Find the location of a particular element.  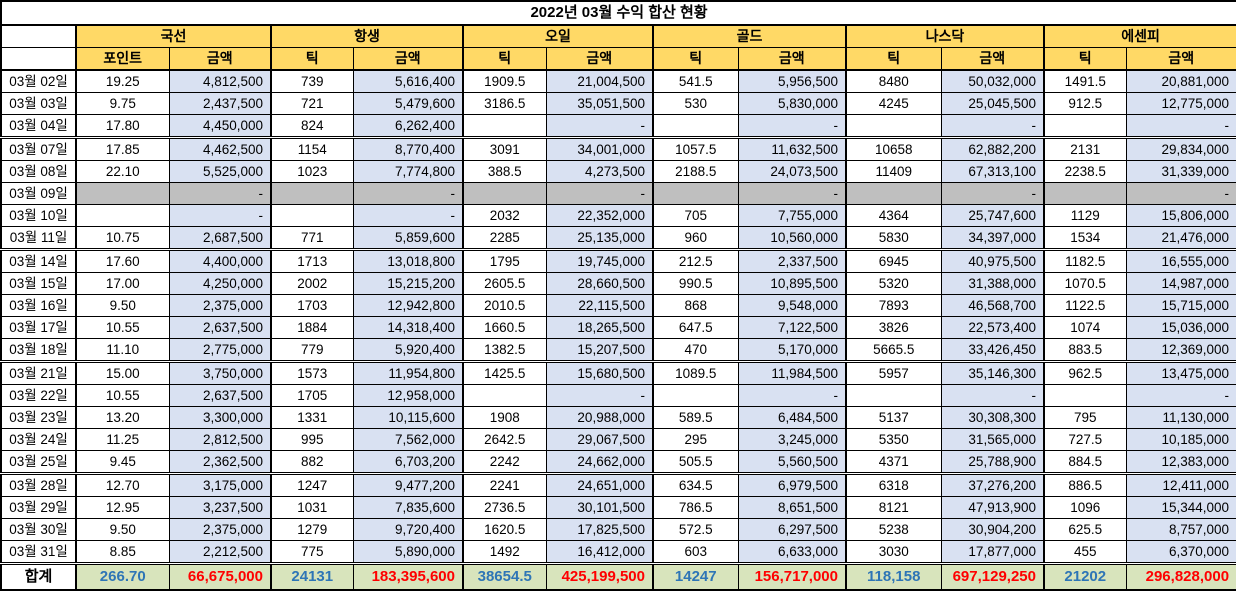

cell-amount: 12,411,000 is located at coordinates (1180, 484).